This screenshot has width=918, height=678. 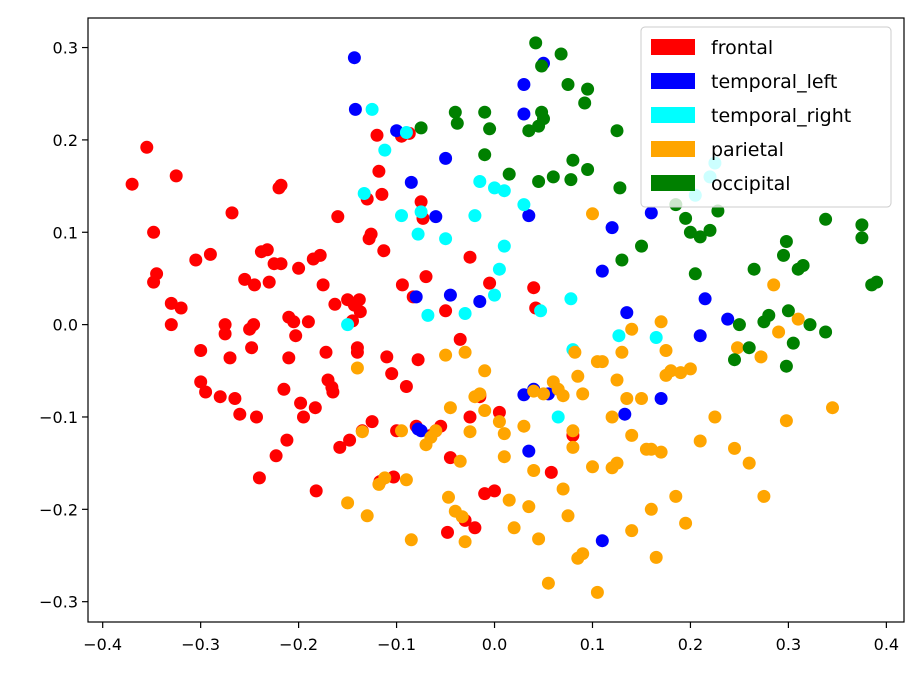 What do you see at coordinates (494, 644) in the screenshot?
I see `x-tick-label: 0.0` at bounding box center [494, 644].